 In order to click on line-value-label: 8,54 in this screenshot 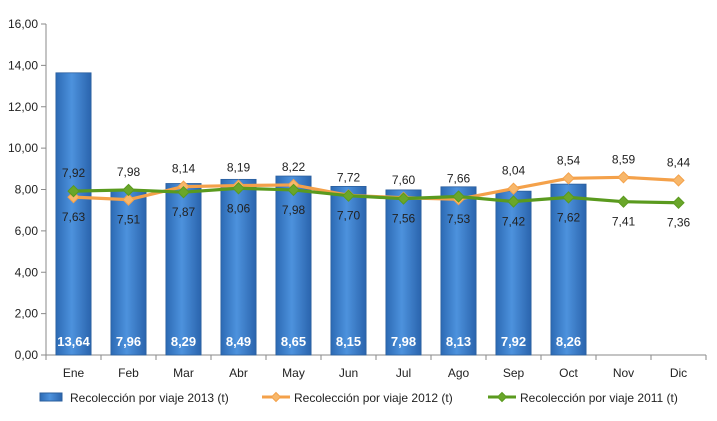, I will do `click(569, 160)`.